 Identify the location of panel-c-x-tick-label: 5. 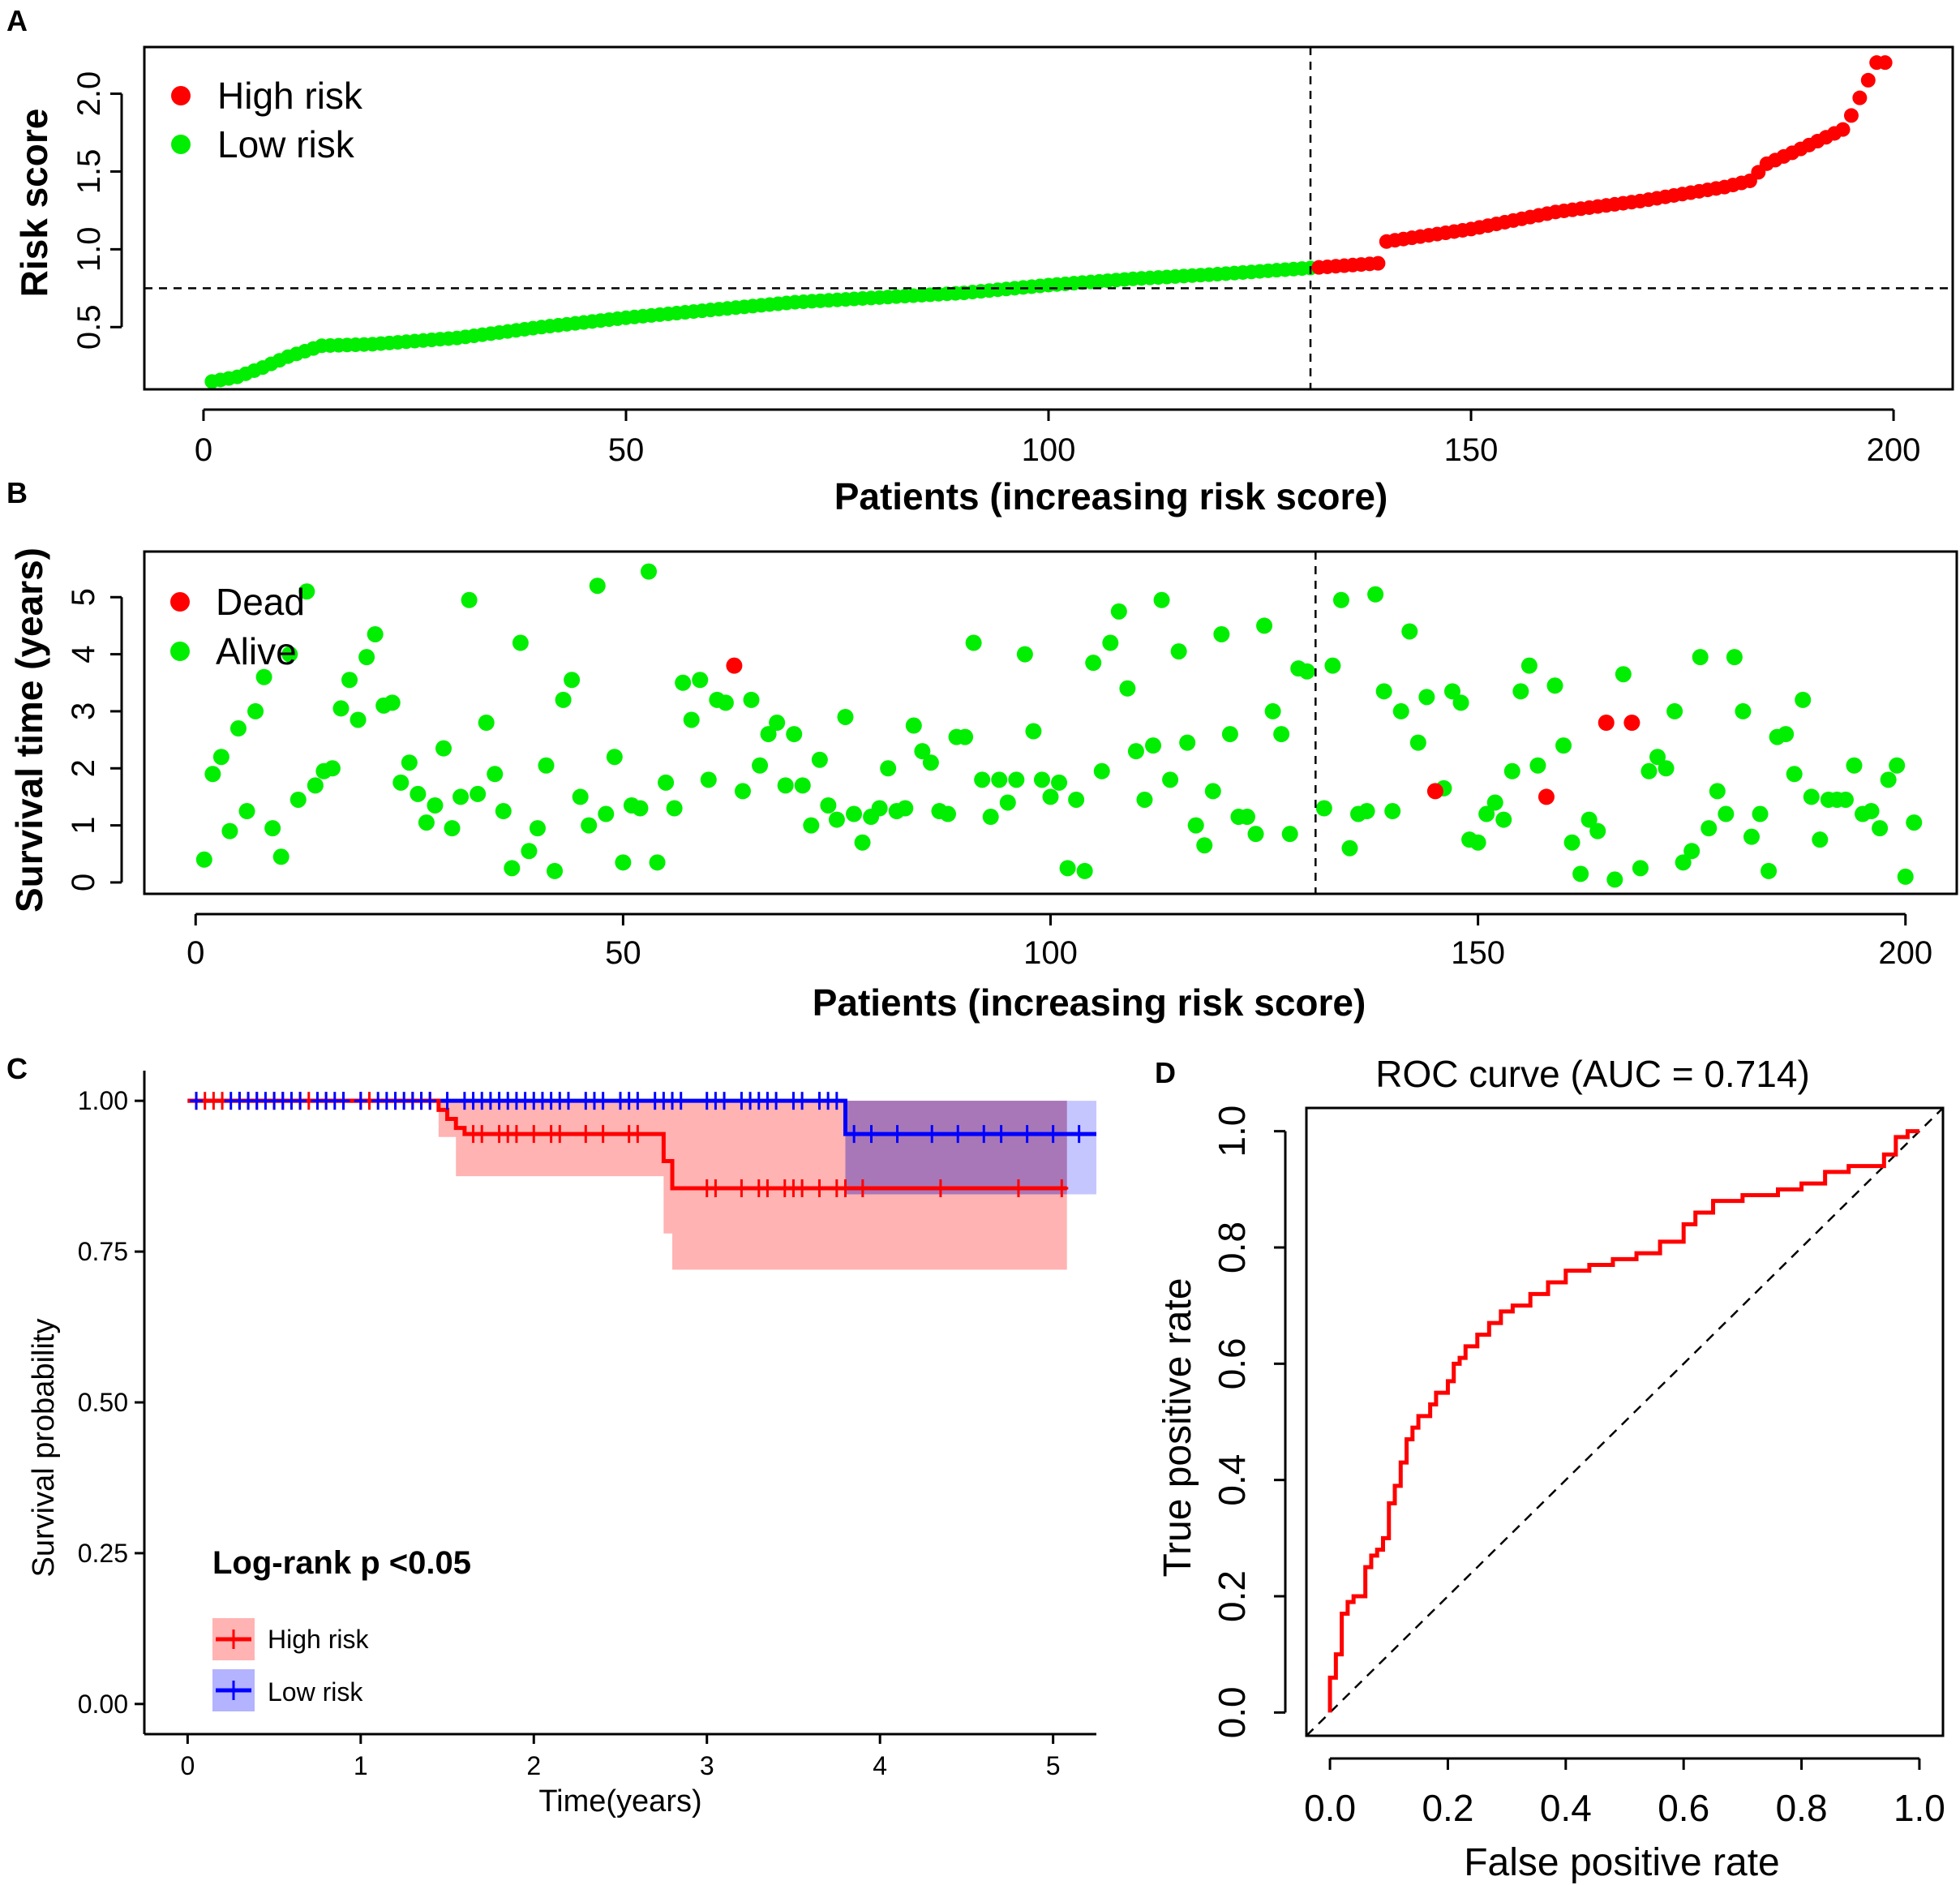
(1053, 1766).